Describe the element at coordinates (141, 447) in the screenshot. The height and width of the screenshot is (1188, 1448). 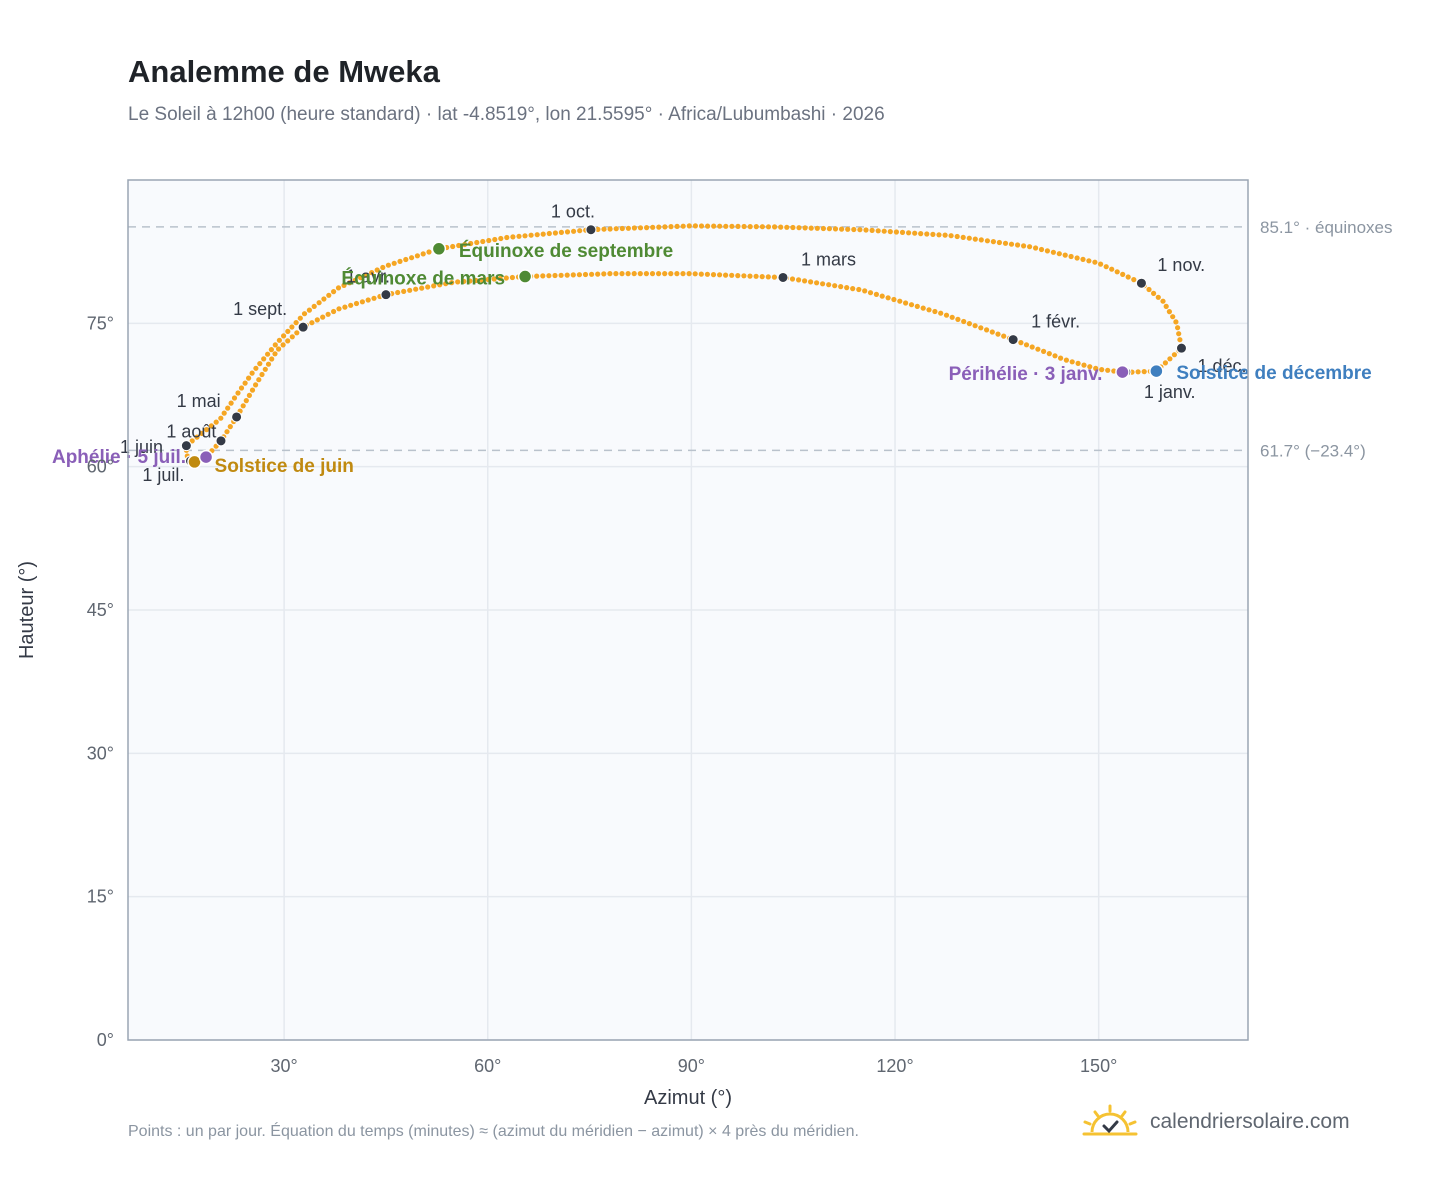
I see `month-label: 1 juin` at that location.